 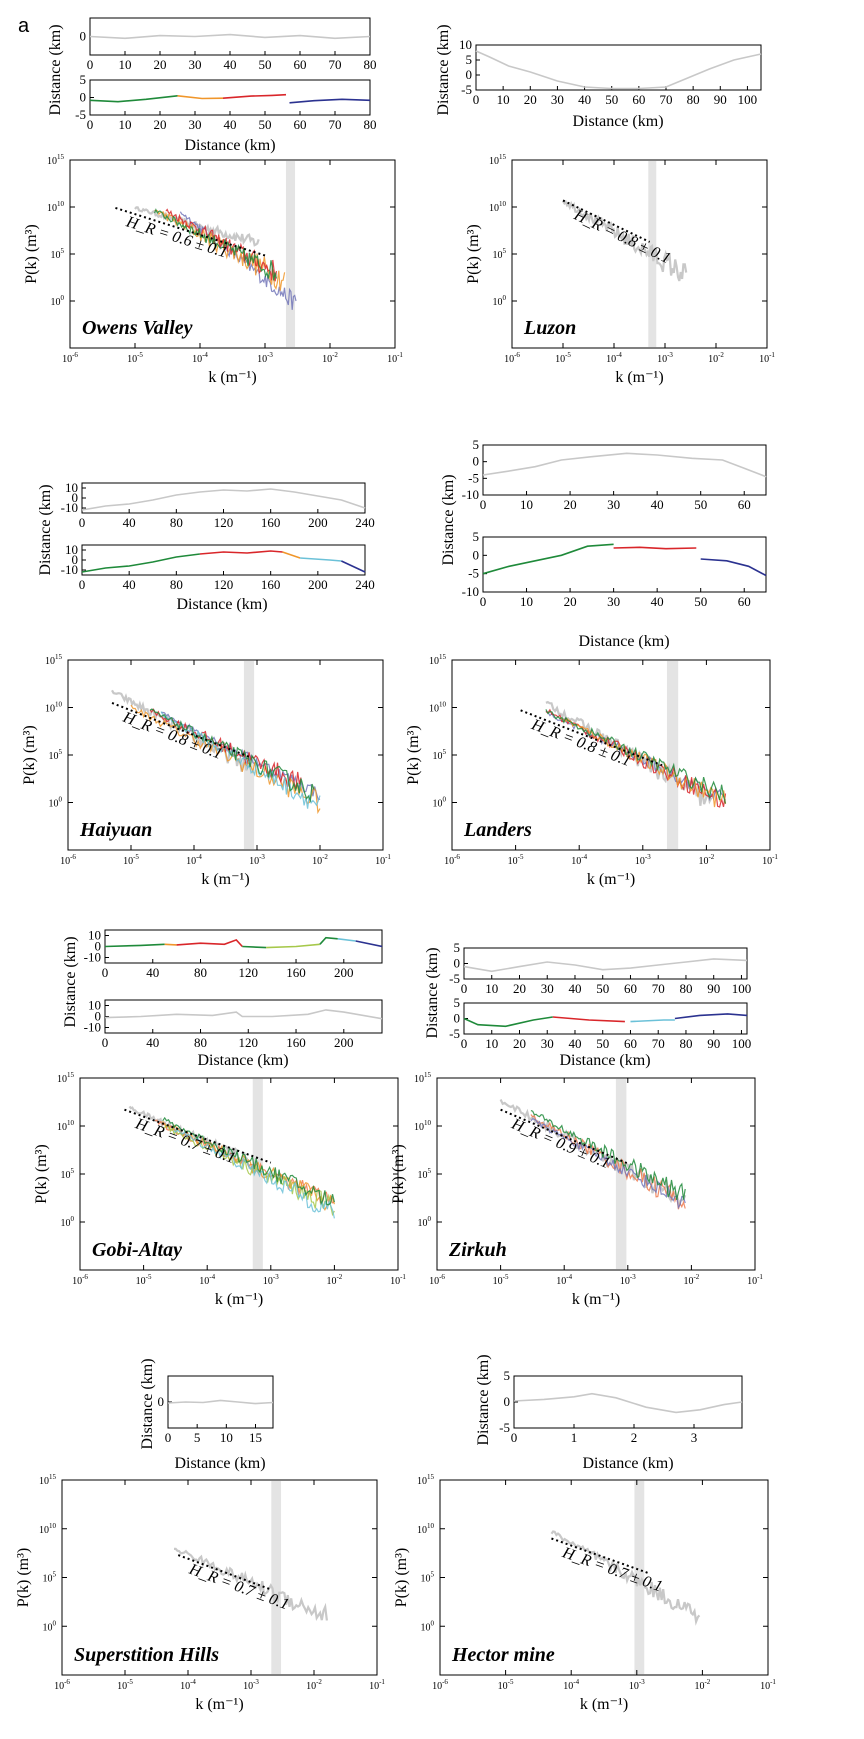 What do you see at coordinates (224, 522) in the screenshot?
I see `x-tick-label: 120` at bounding box center [224, 522].